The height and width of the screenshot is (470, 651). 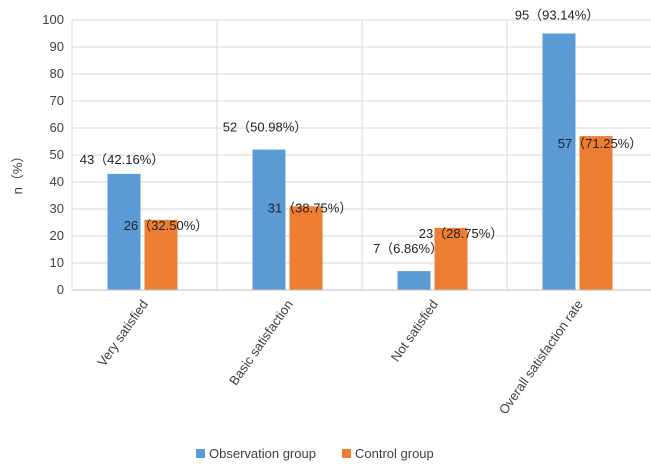 I want to click on y-tick-label: 20, so click(x=57, y=235).